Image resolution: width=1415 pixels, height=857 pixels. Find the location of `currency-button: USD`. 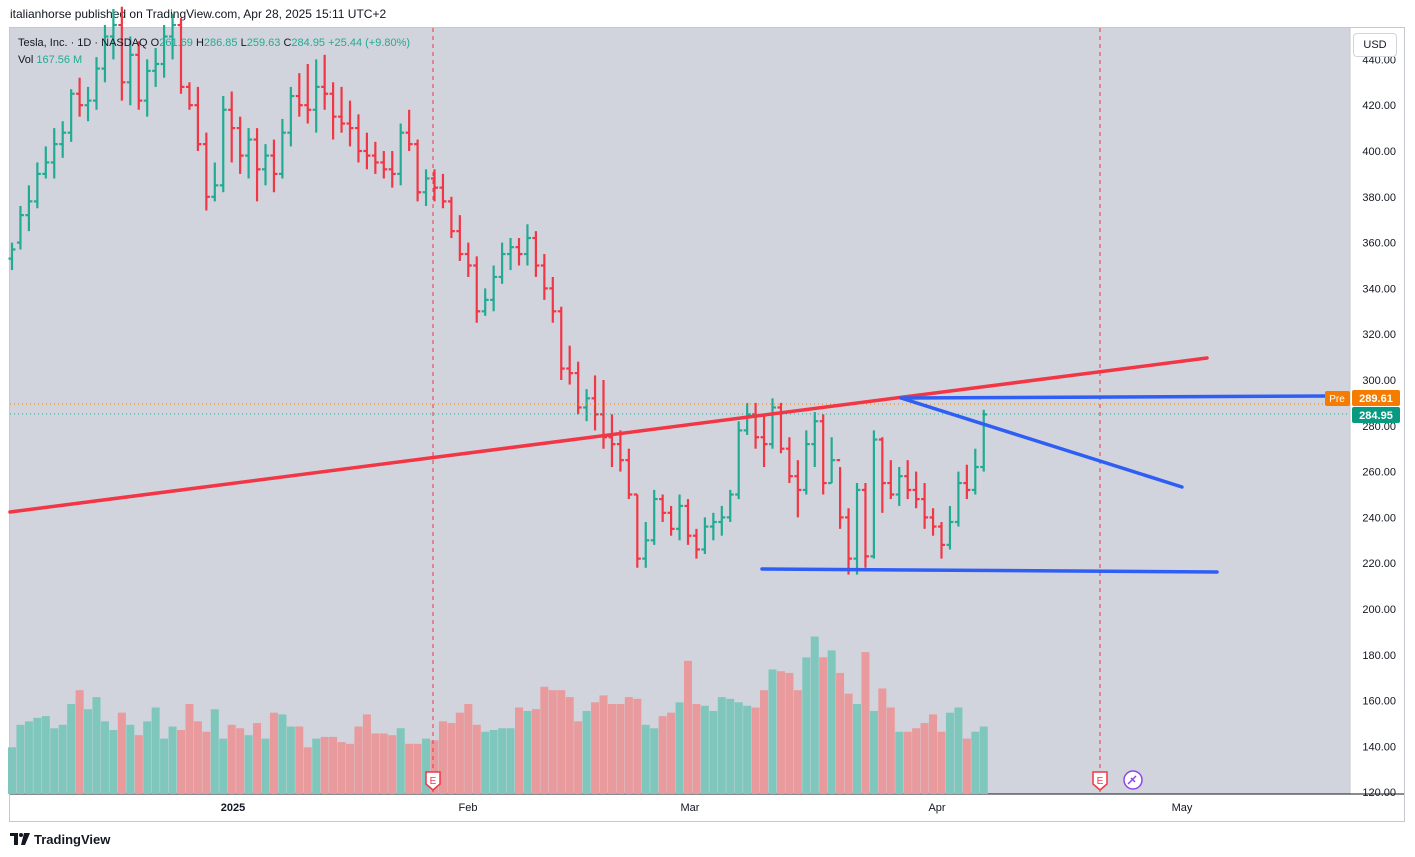

currency-button: USD is located at coordinates (1375, 45).